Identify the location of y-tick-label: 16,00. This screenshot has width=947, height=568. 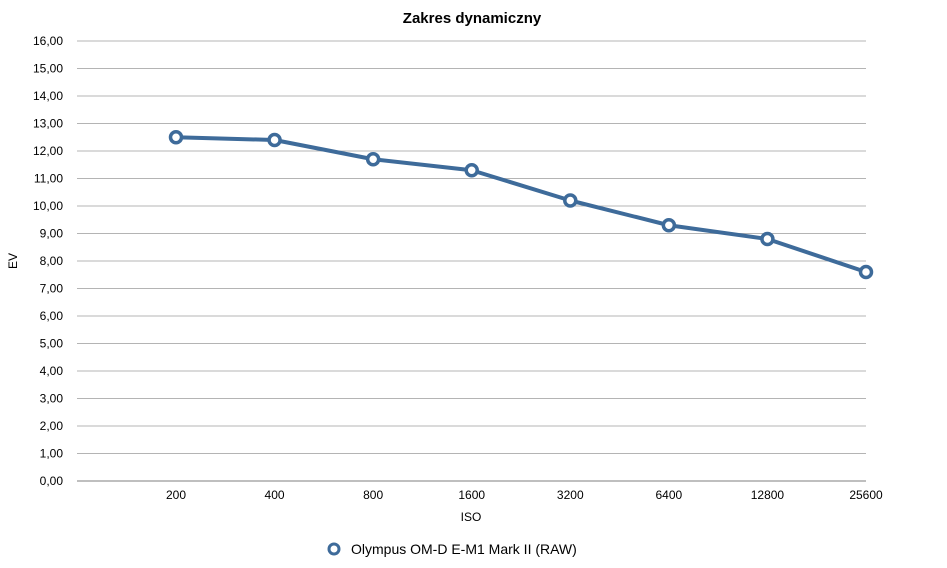
(48, 41).